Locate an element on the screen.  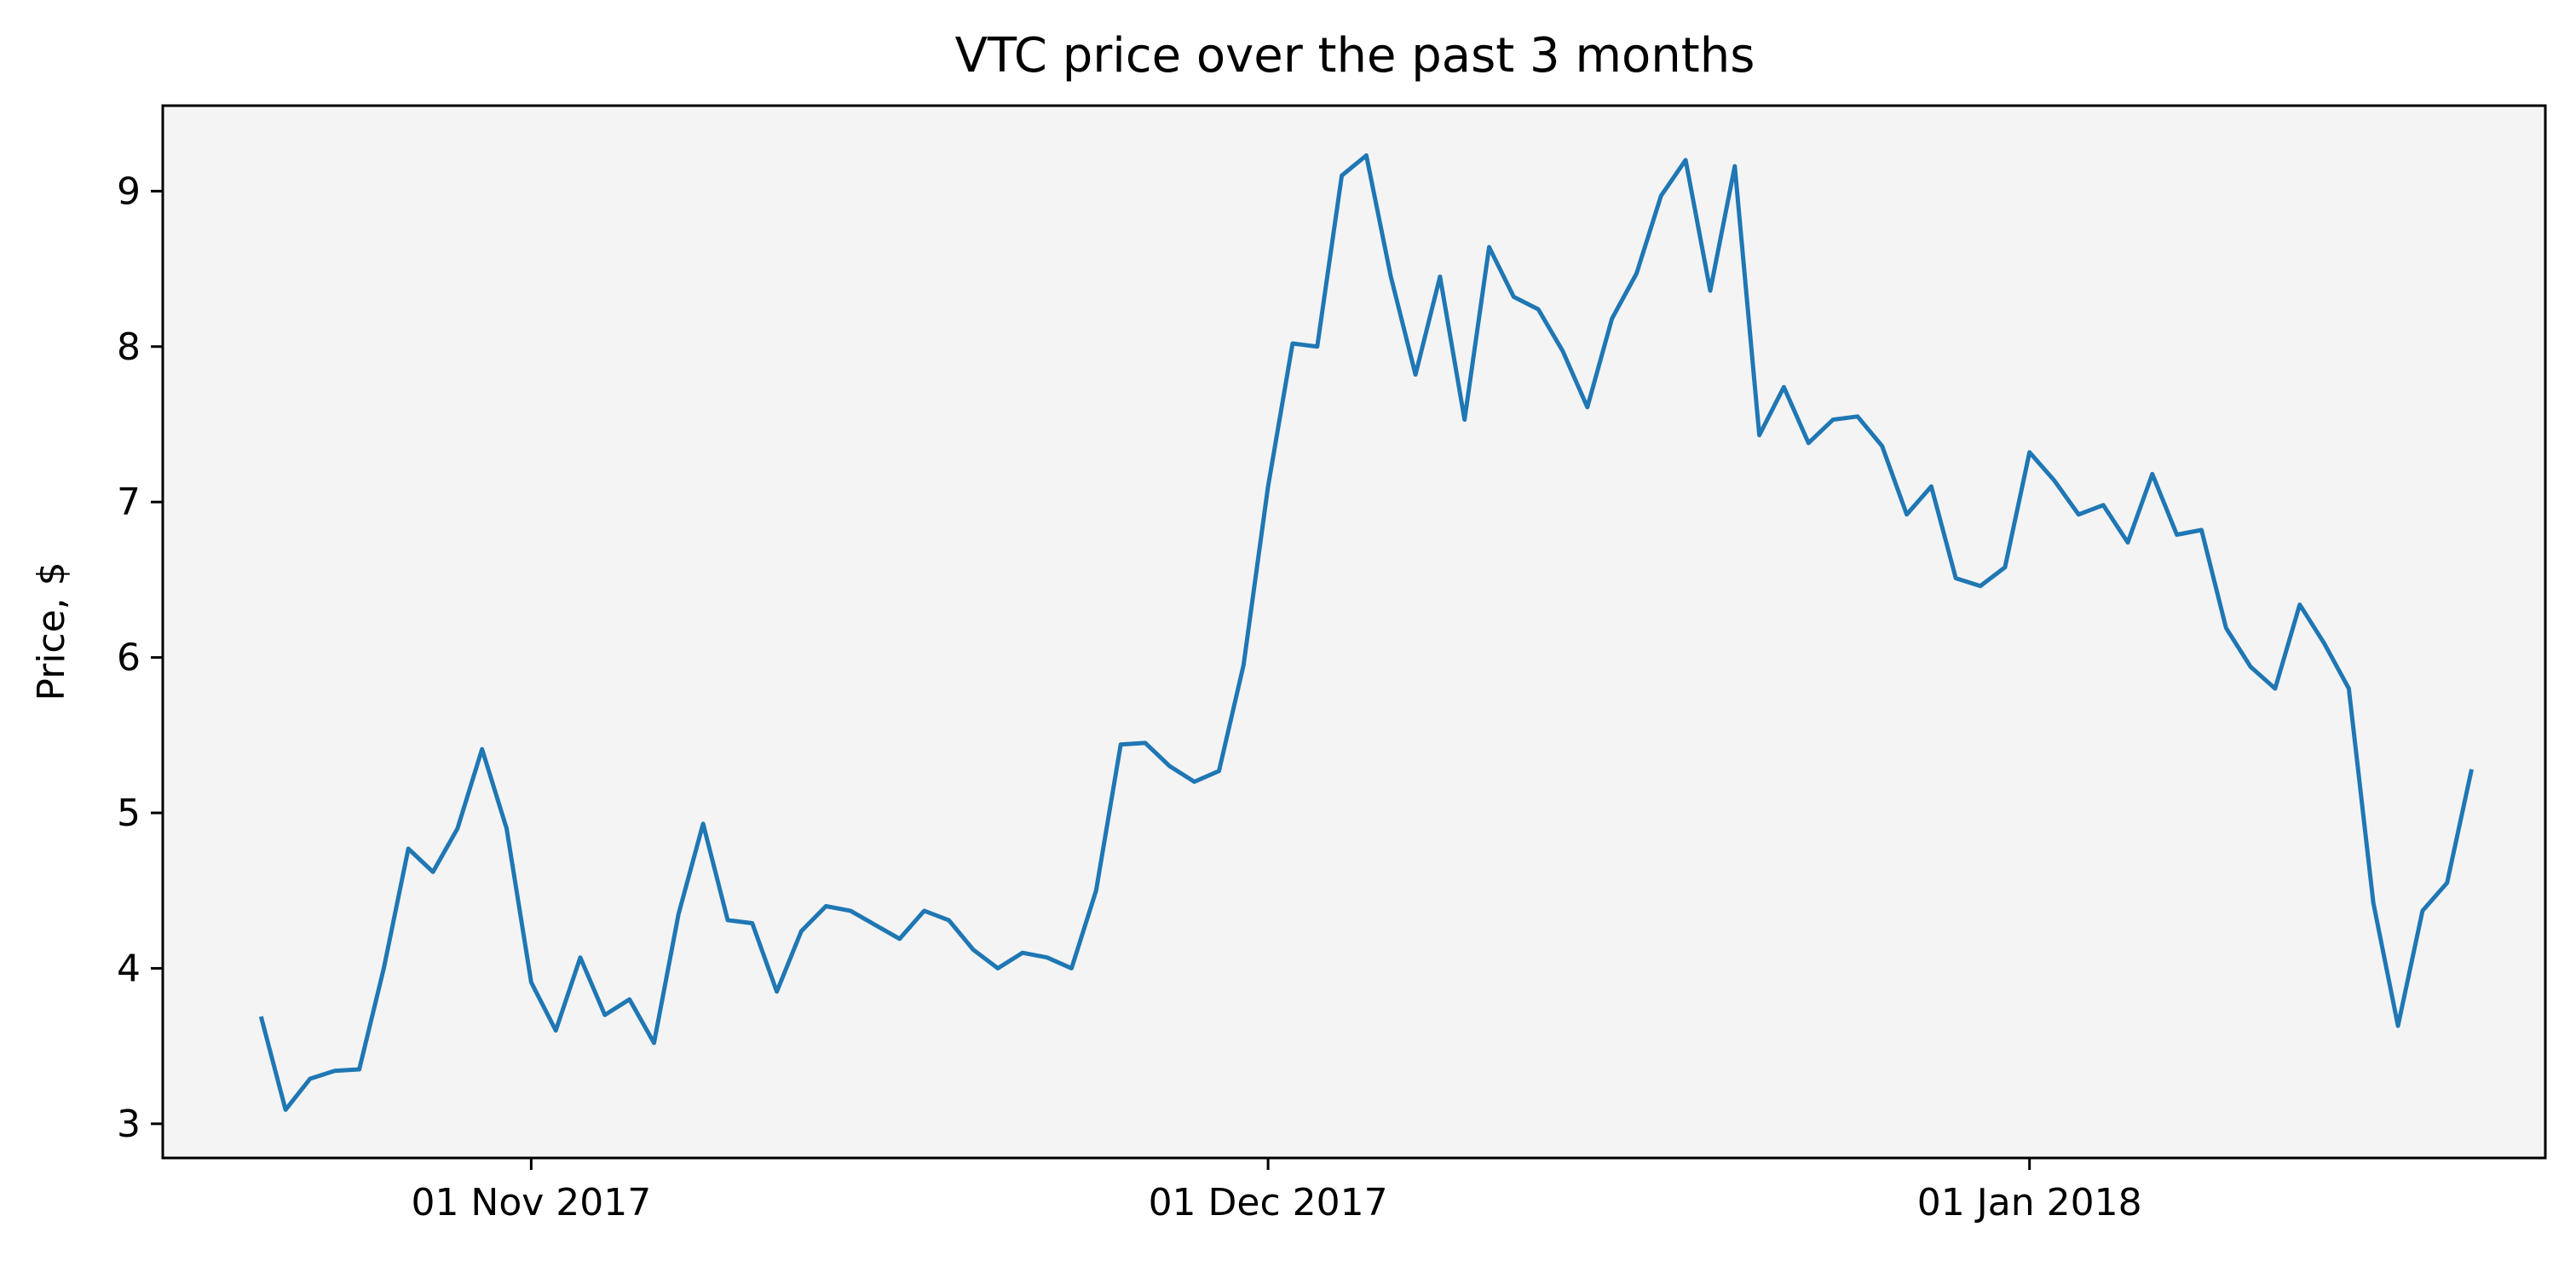
y-tick-label: 7 is located at coordinates (129, 502).